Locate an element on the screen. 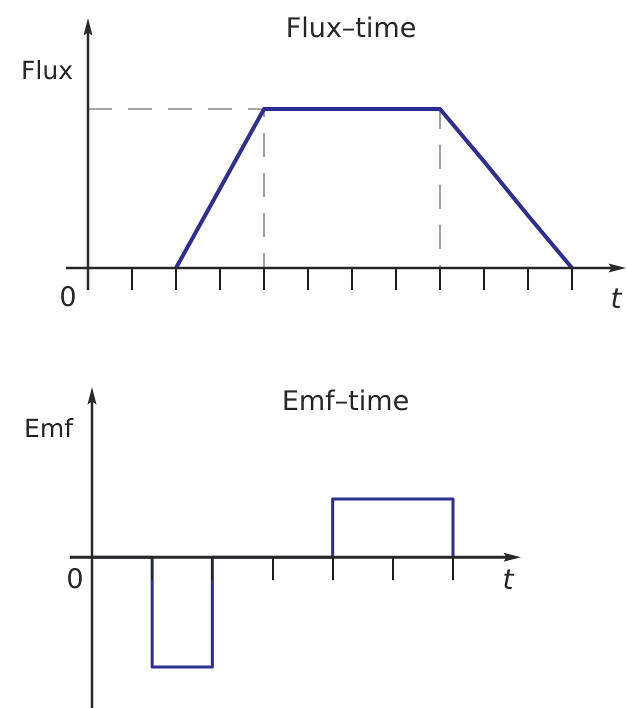 The height and width of the screenshot is (708, 626). chart-title: Emf–time is located at coordinates (346, 401).